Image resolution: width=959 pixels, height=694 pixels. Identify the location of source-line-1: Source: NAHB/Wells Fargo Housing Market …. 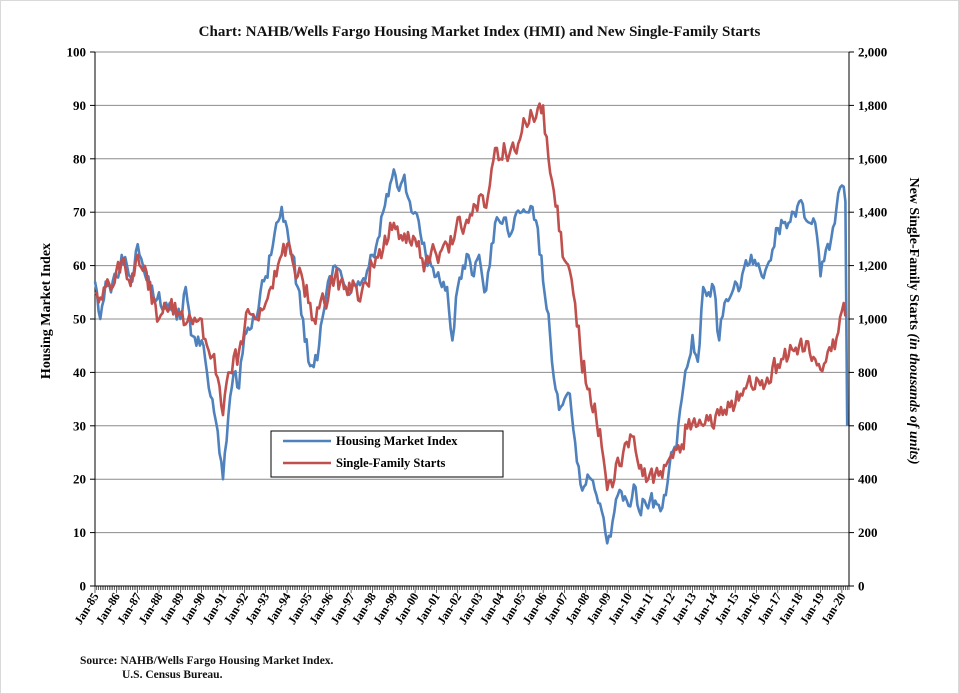
(207, 661).